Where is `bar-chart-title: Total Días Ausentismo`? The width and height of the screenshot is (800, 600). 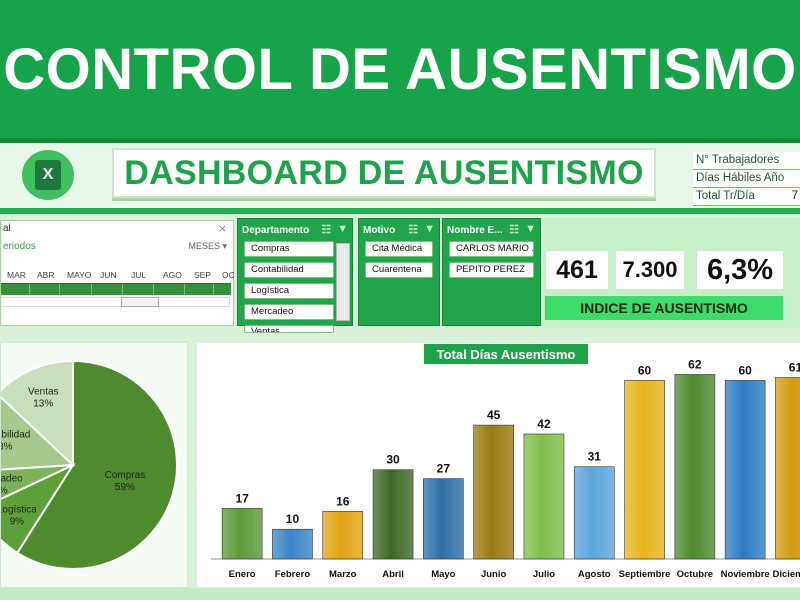
bar-chart-title: Total Días Ausentismo is located at coordinates (506, 354).